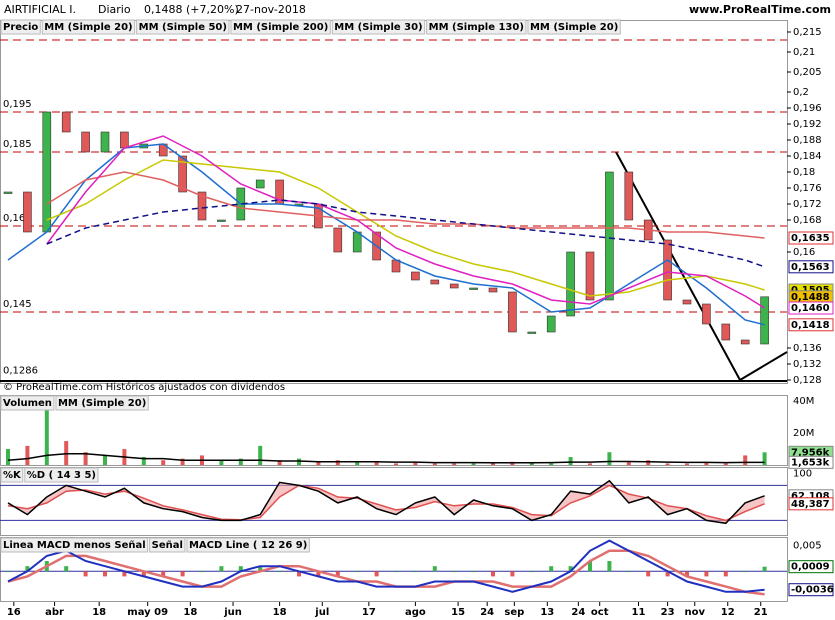  What do you see at coordinates (514, 612) in the screenshot?
I see `x-tick-label: sep` at bounding box center [514, 612].